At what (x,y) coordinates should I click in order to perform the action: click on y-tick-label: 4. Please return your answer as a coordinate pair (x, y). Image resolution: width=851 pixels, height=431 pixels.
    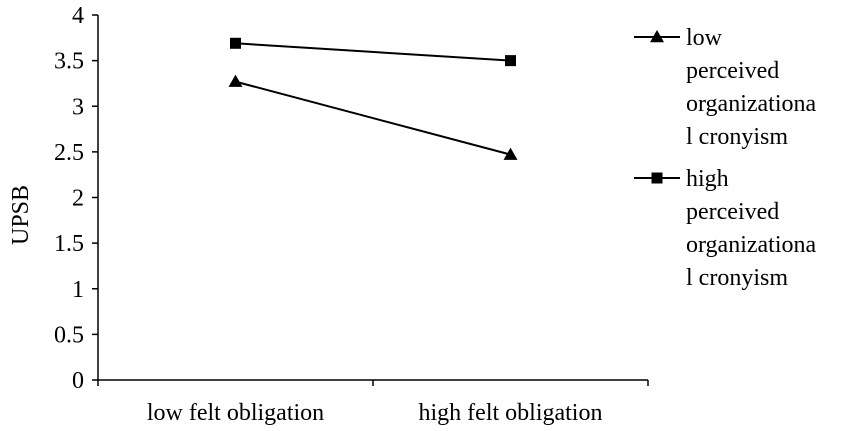
    Looking at the image, I should click on (78, 16).